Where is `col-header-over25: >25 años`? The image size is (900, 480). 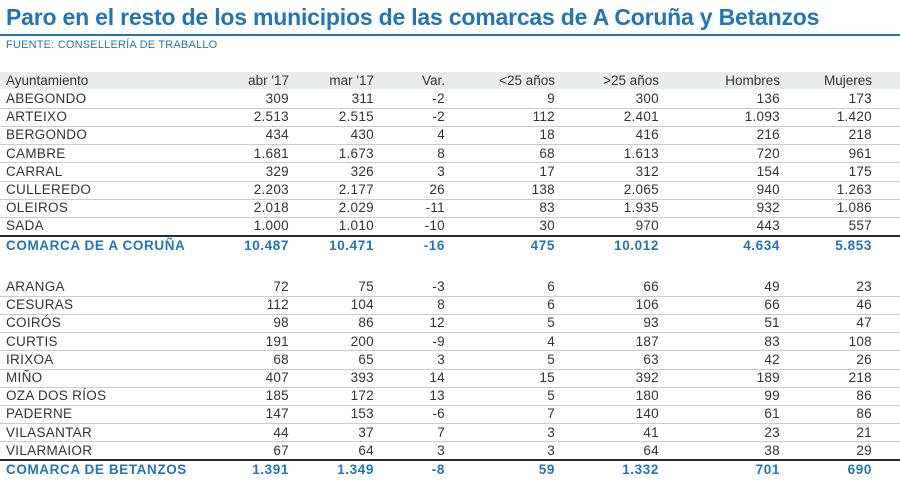
col-header-over25: >25 años is located at coordinates (631, 80).